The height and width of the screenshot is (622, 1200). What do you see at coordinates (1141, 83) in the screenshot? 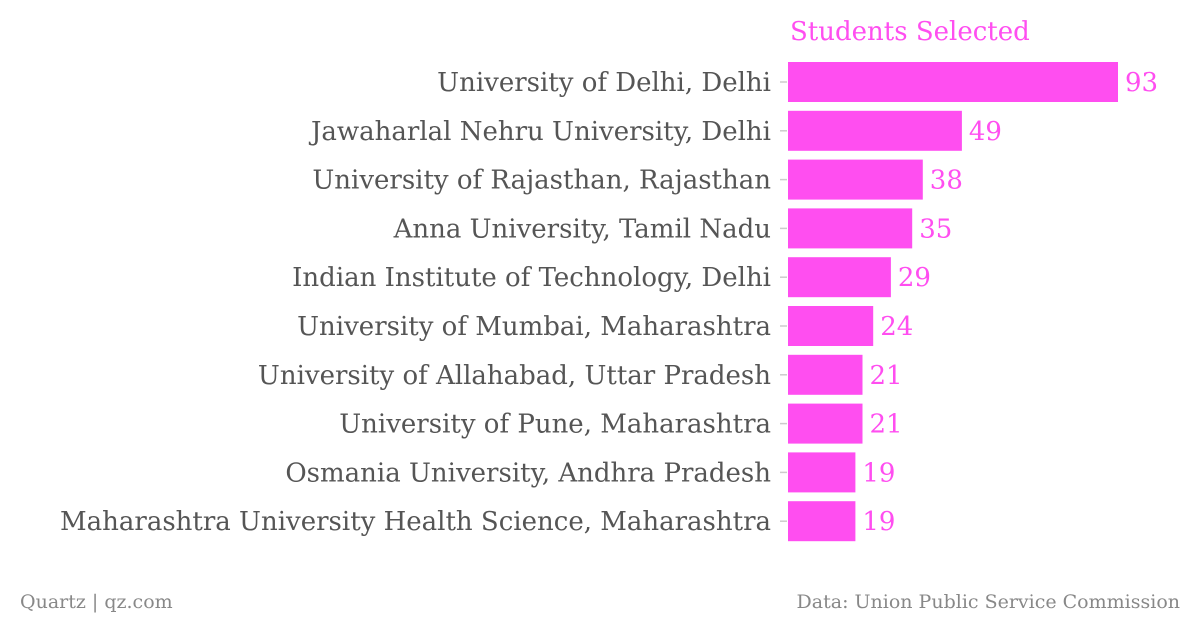
I see `value-label: 93` at bounding box center [1141, 83].